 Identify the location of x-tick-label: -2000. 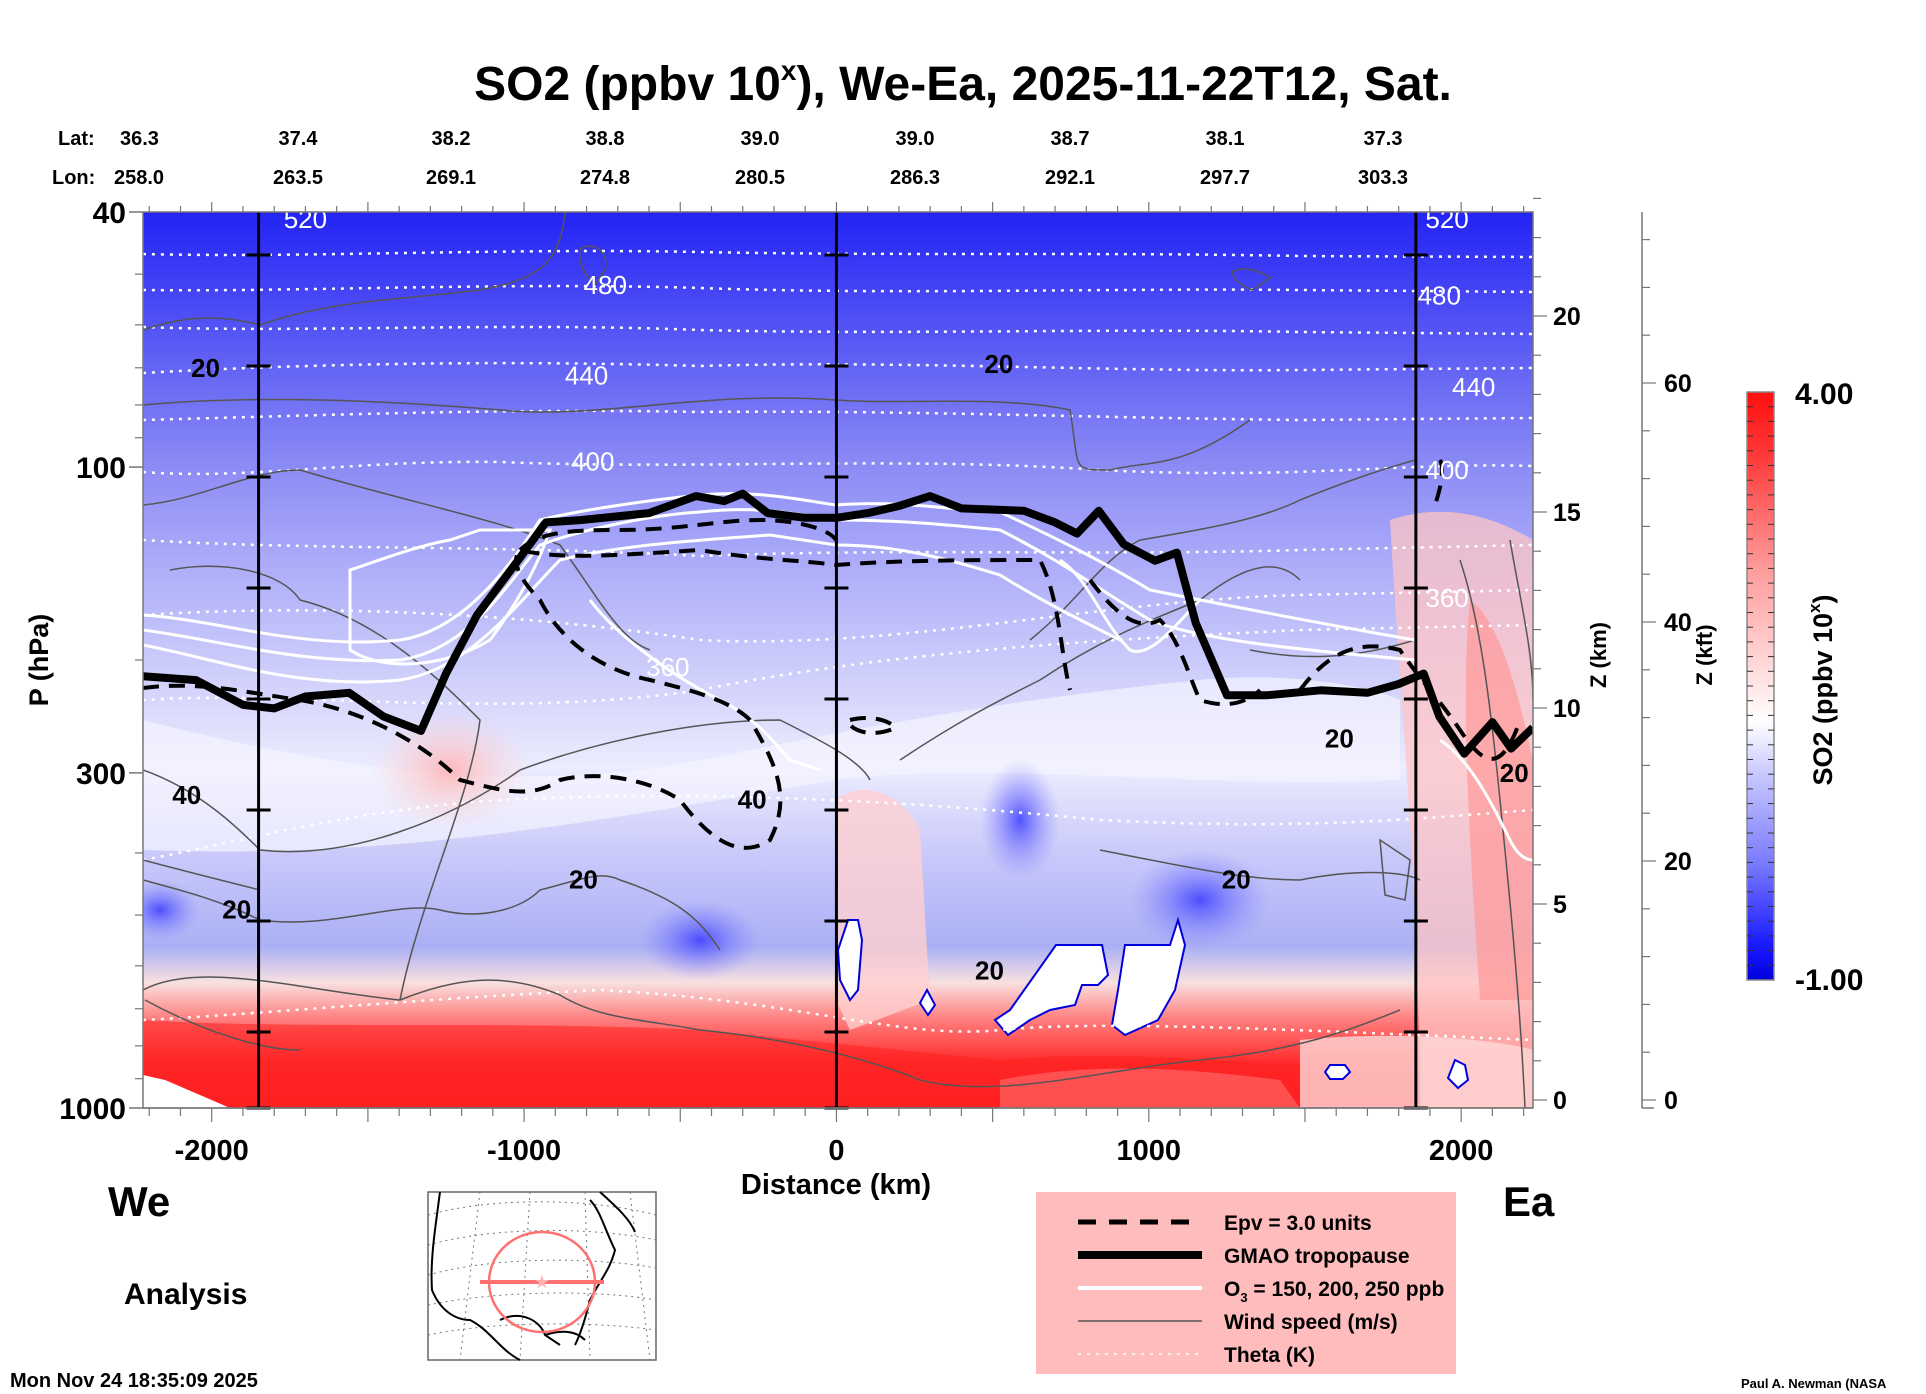
(212, 1151).